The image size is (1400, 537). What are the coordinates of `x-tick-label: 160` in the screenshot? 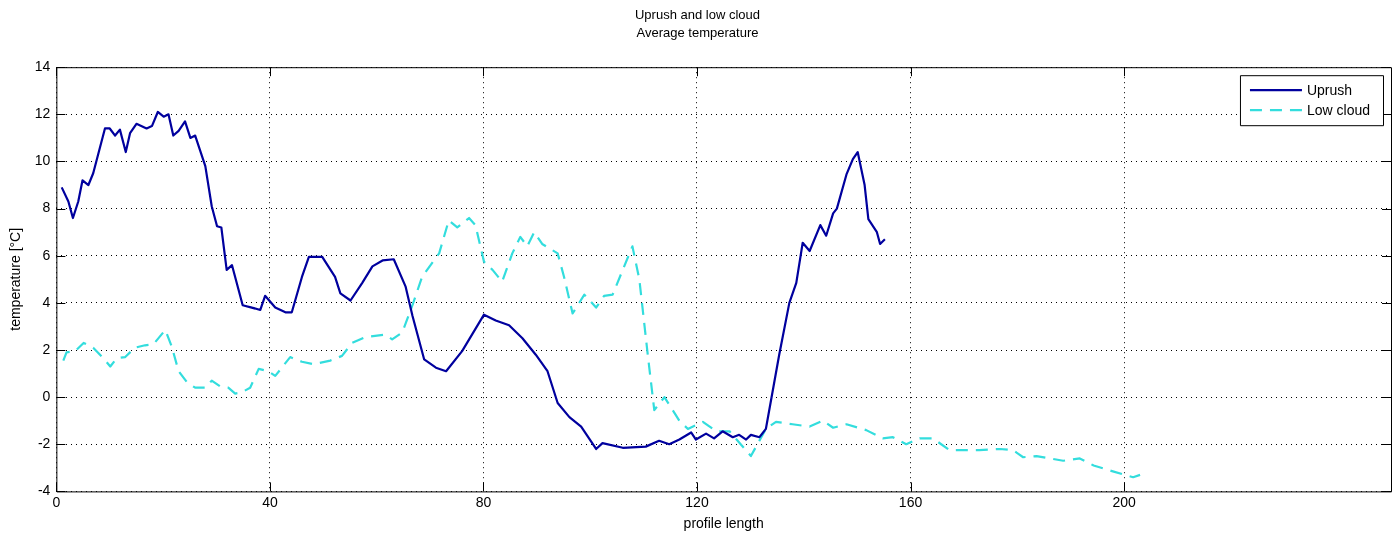 It's located at (910, 501).